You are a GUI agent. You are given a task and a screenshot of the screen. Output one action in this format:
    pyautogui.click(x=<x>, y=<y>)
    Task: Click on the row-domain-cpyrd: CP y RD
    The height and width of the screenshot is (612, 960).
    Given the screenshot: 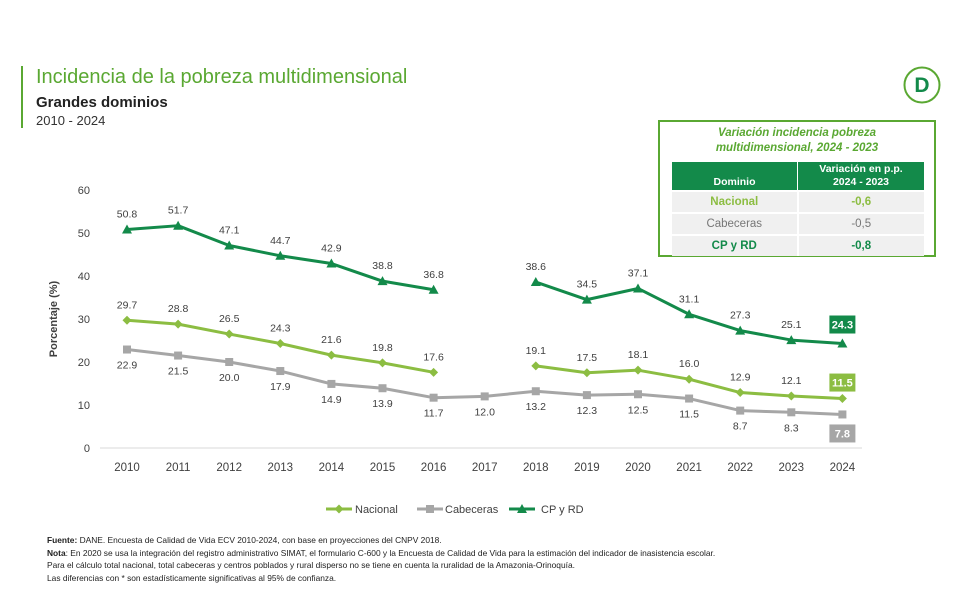 What is the action you would take?
    pyautogui.click(x=735, y=245)
    